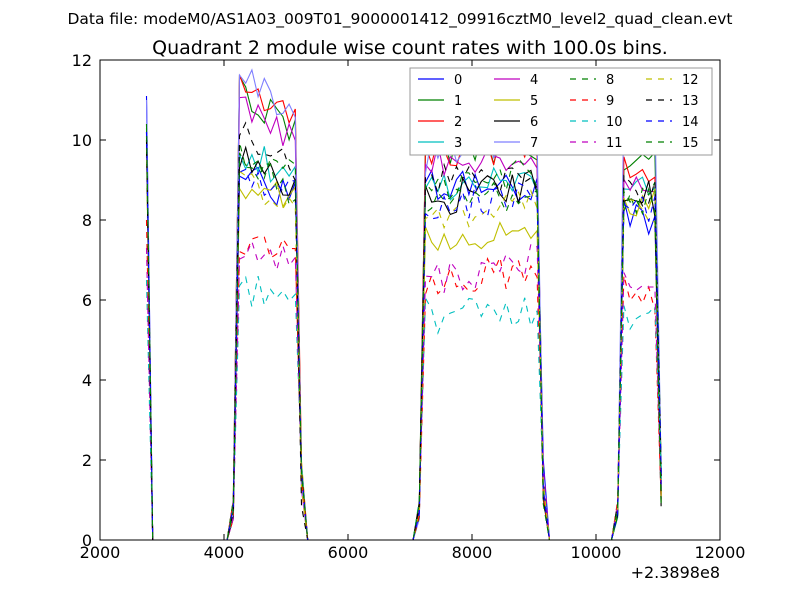 The width and height of the screenshot is (800, 600). Describe the element at coordinates (458, 122) in the screenshot. I see `legend-label-2: 2` at that location.